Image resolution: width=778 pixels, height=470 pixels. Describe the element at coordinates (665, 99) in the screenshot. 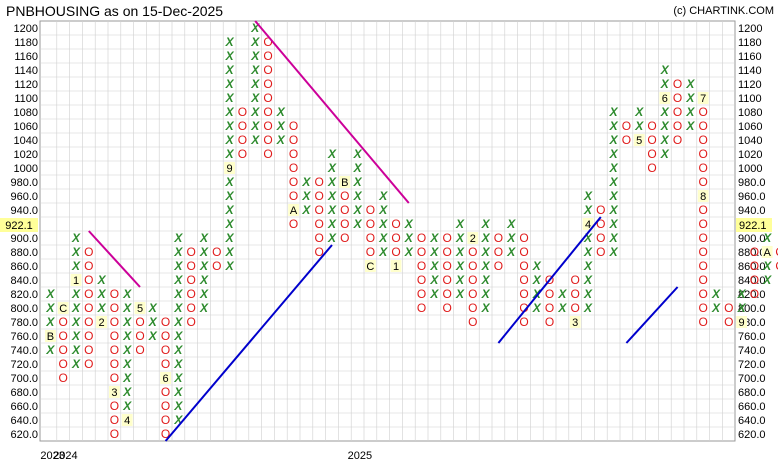

I see `month-marker: 6` at that location.